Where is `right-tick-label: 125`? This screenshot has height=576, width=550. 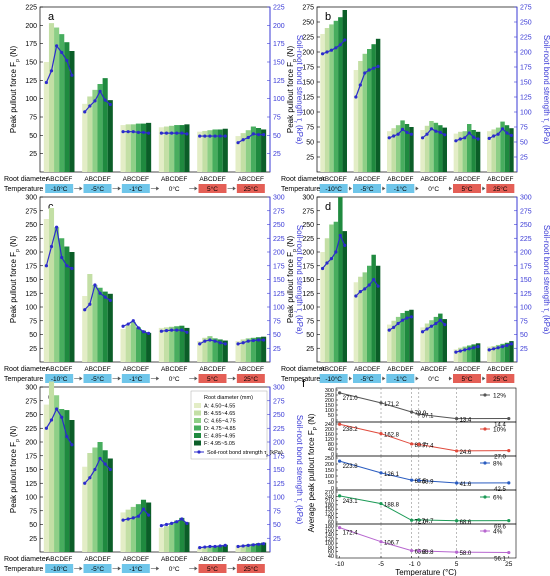
right-tick-label: 125 is located at coordinates (279, 81).